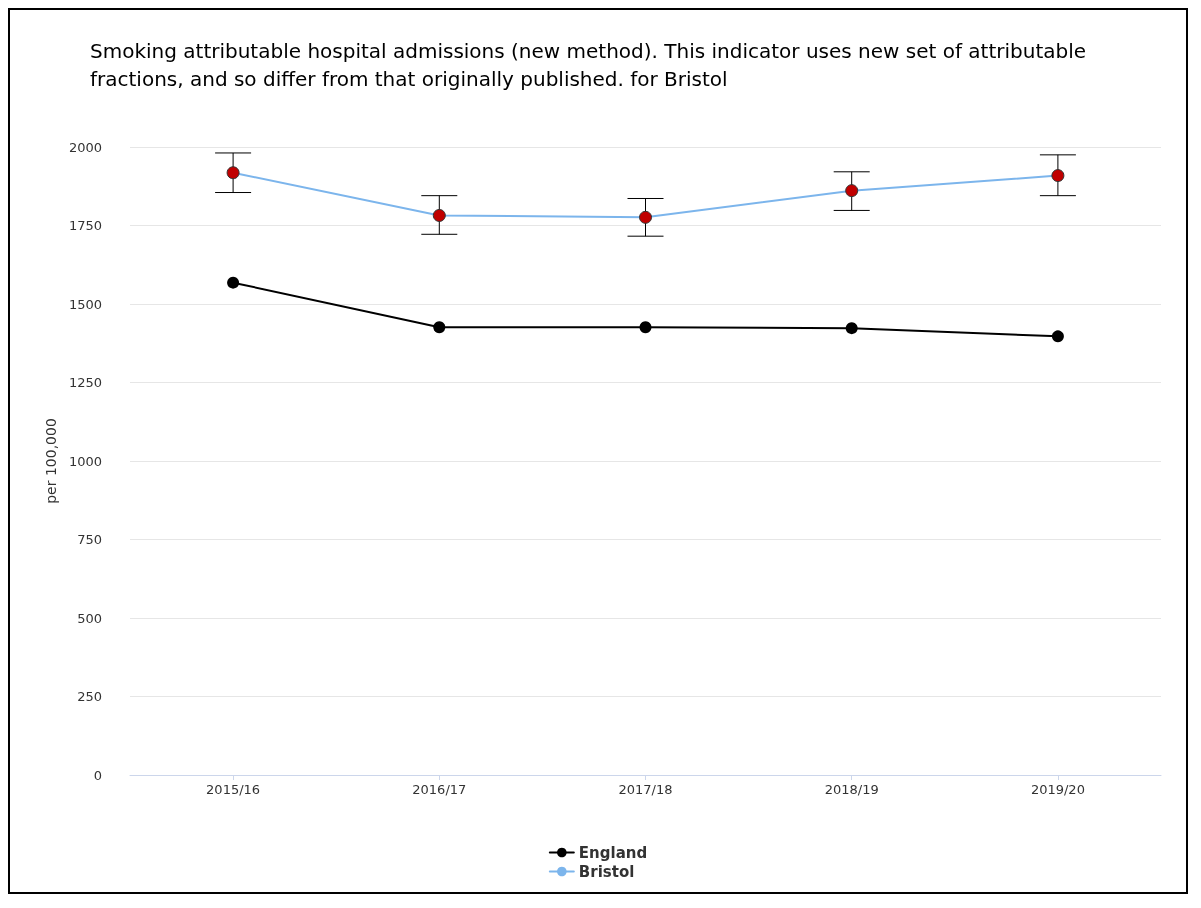  I want to click on x-tick-label: 2016/17, so click(439, 789).